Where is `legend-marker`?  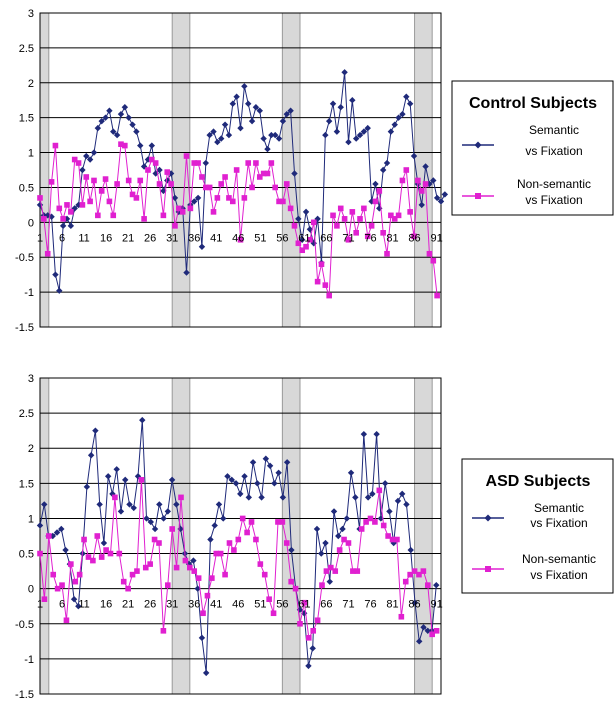 legend-marker is located at coordinates (488, 569).